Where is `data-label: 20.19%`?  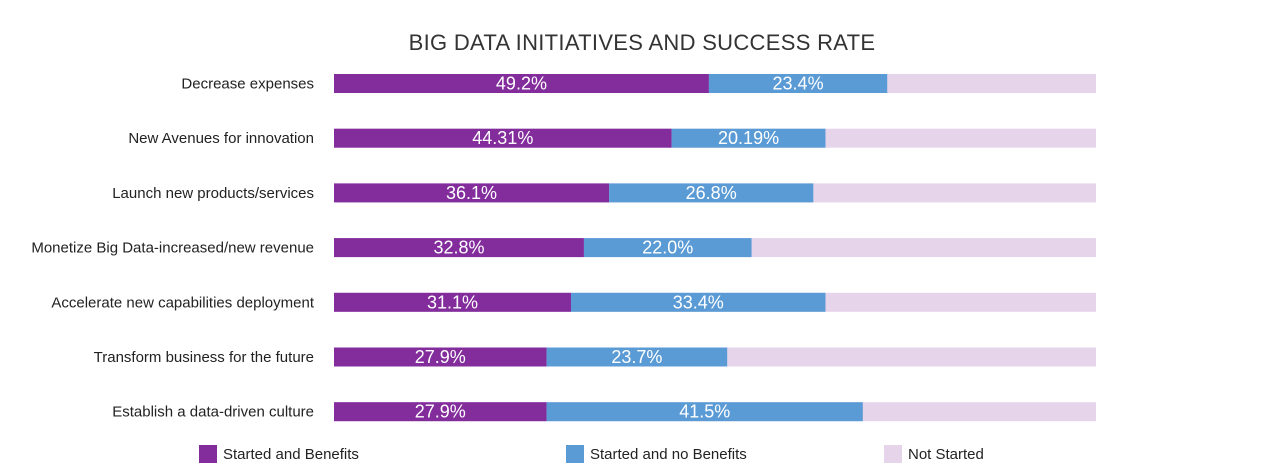
data-label: 20.19% is located at coordinates (748, 138).